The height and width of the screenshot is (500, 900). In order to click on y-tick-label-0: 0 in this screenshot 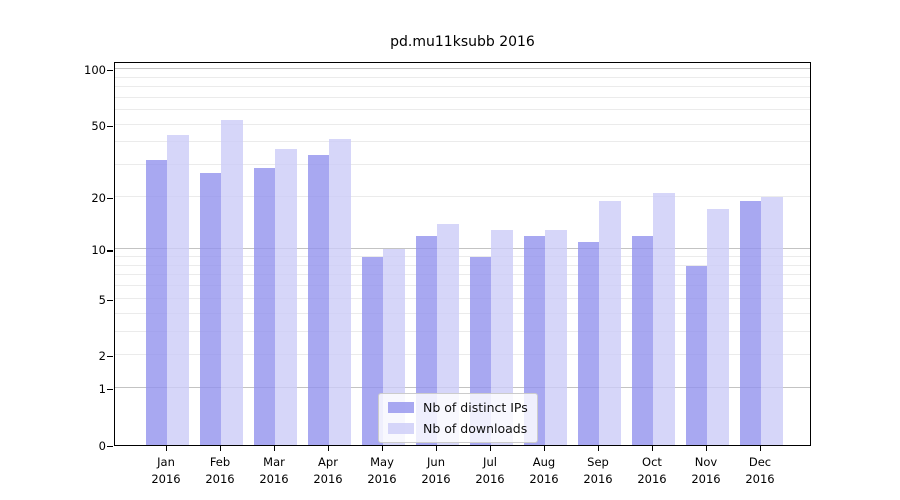, I will do `click(102, 445)`.